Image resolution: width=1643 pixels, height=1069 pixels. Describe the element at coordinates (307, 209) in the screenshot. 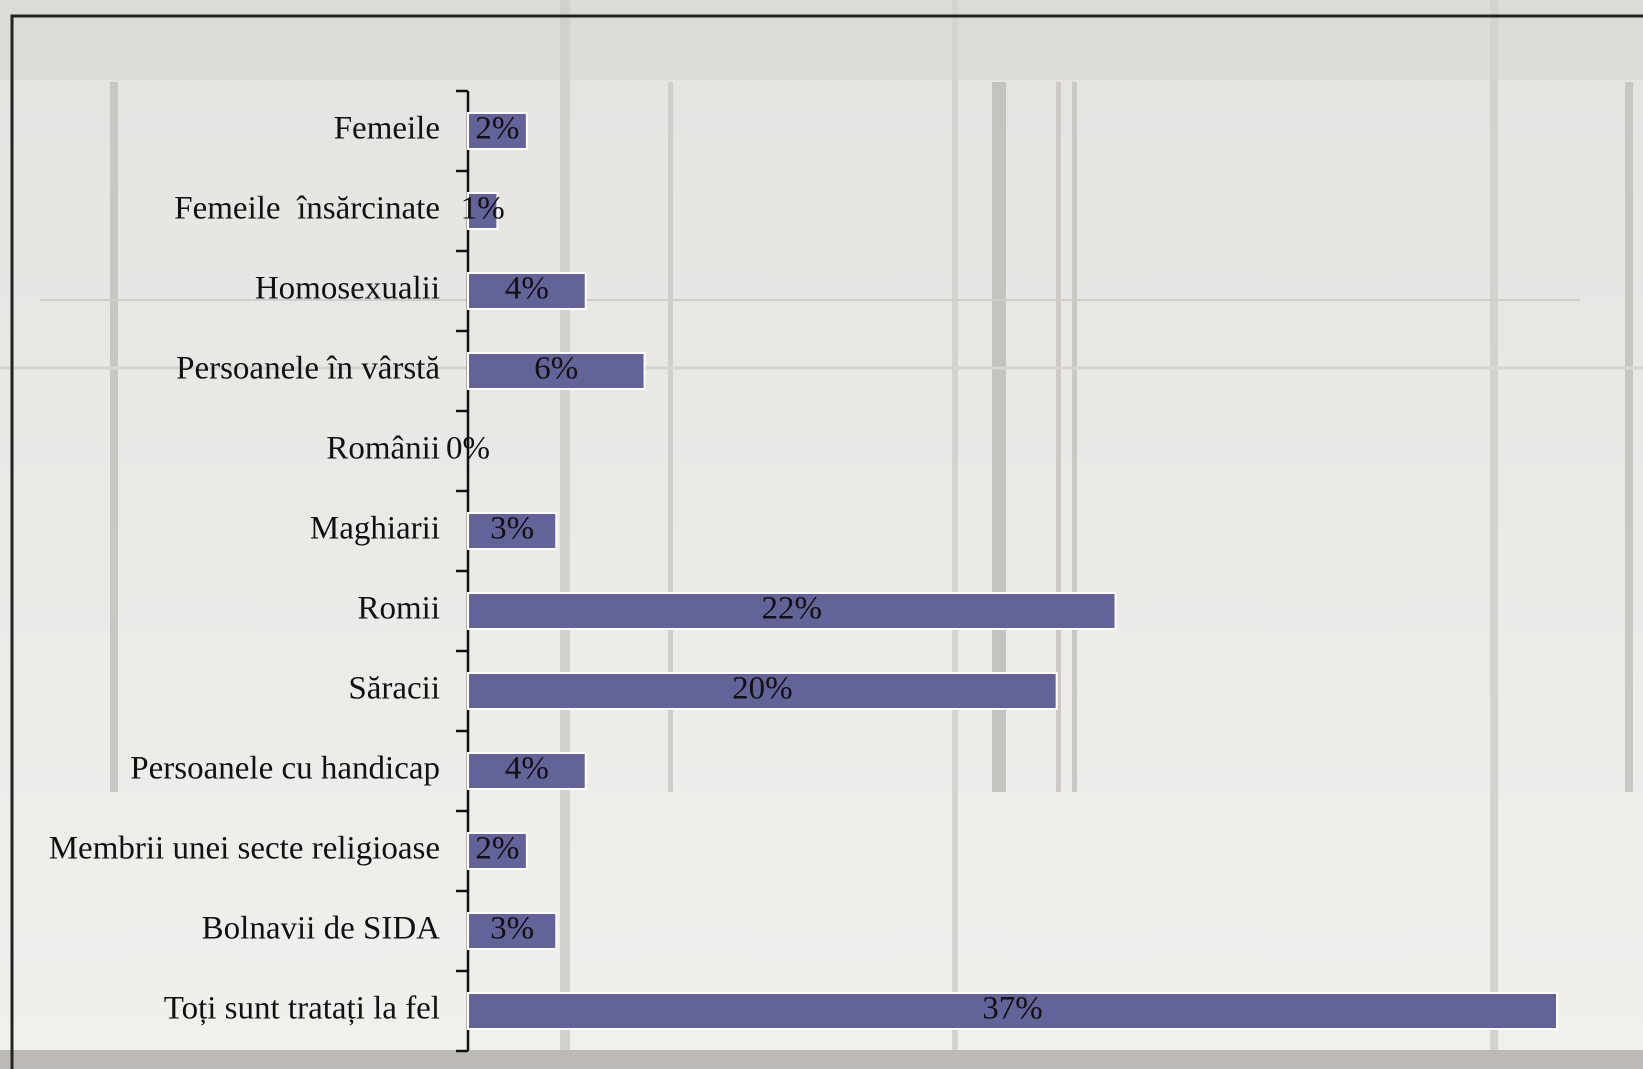

I see `y-tick-label: Femeile însărcinate` at that location.